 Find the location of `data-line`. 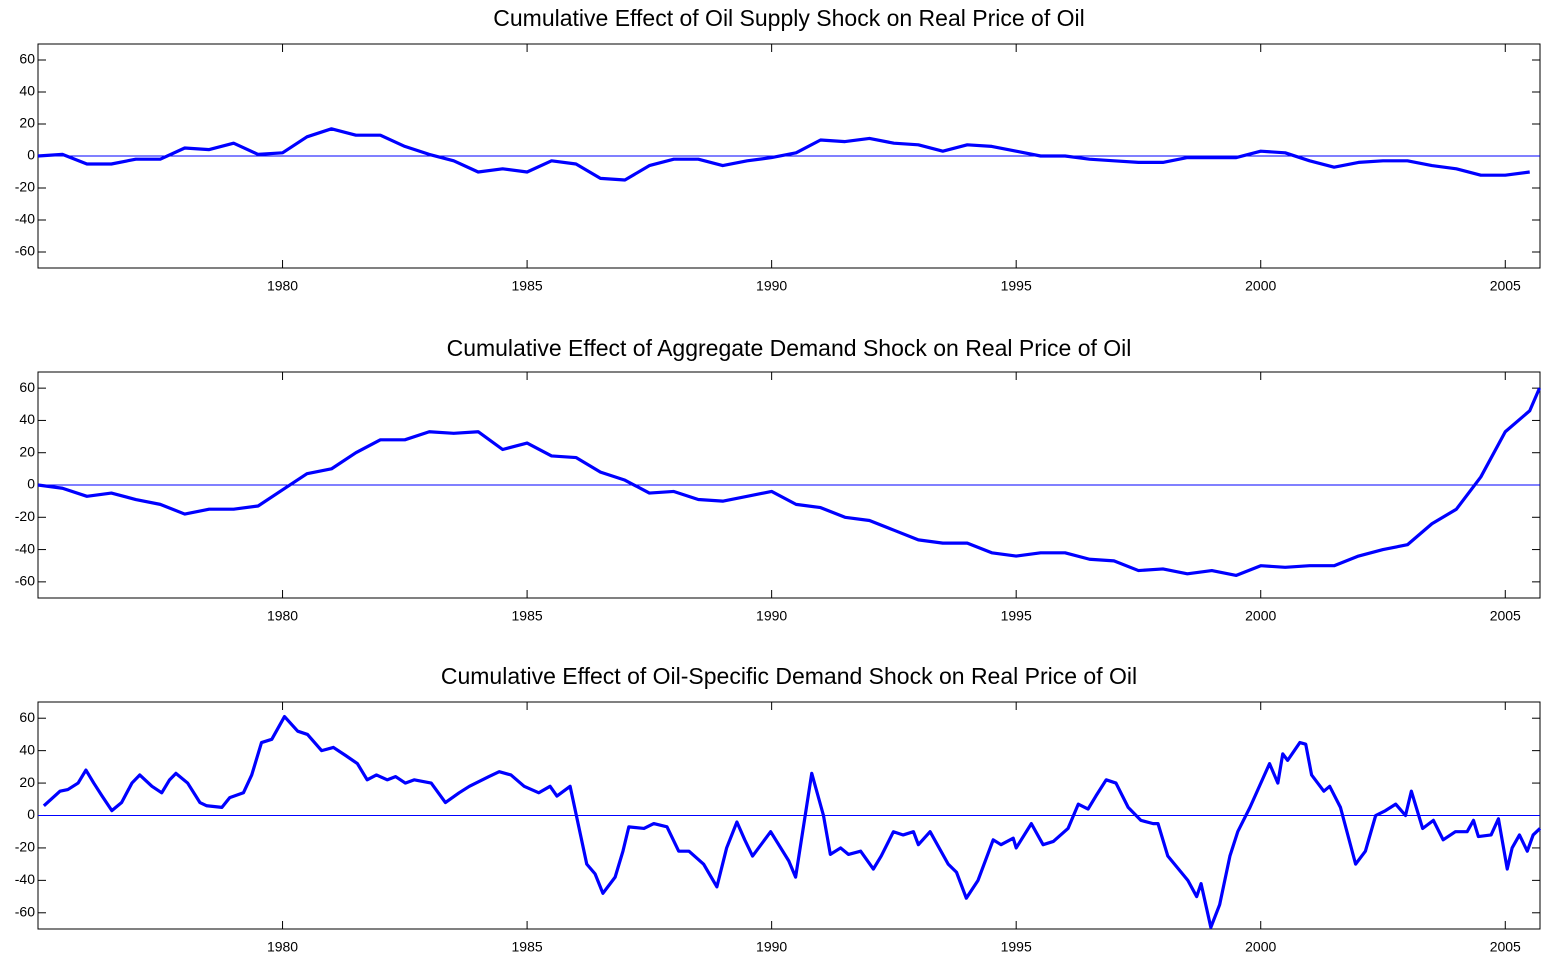

data-line is located at coordinates (783, 154).